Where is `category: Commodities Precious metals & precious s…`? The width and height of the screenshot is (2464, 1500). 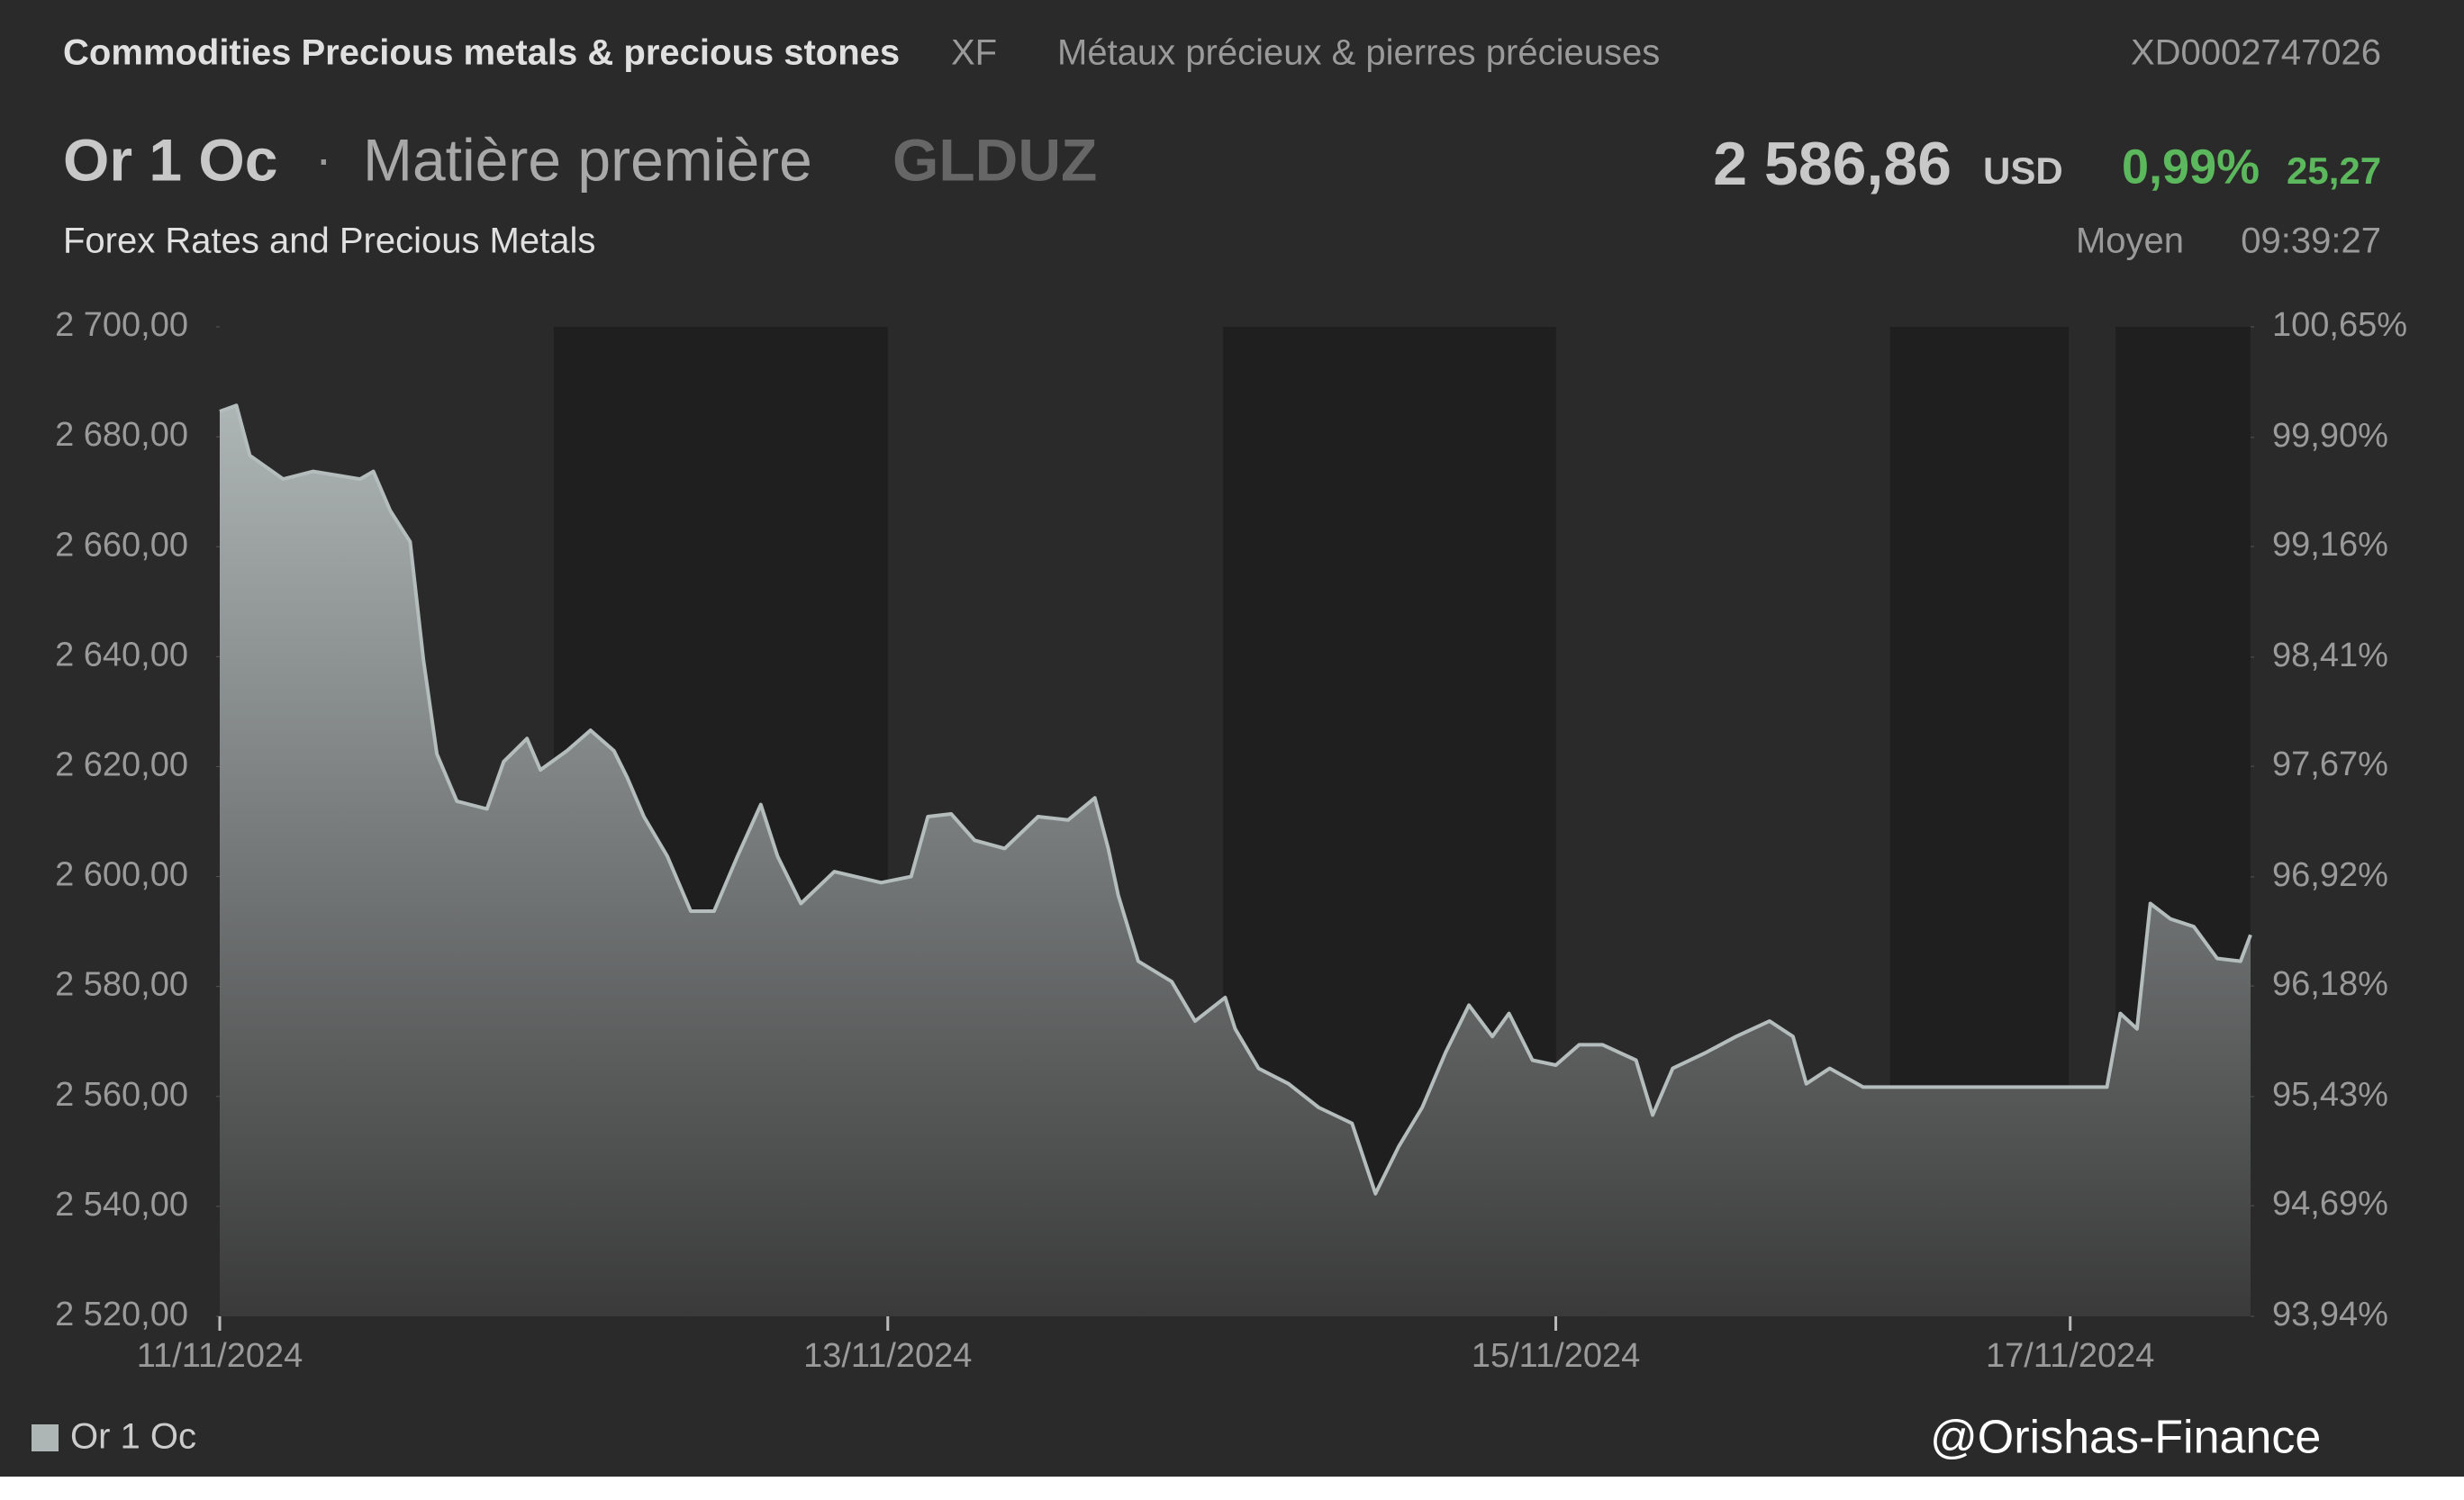
category: Commodities Precious metals & precious s… is located at coordinates (481, 53).